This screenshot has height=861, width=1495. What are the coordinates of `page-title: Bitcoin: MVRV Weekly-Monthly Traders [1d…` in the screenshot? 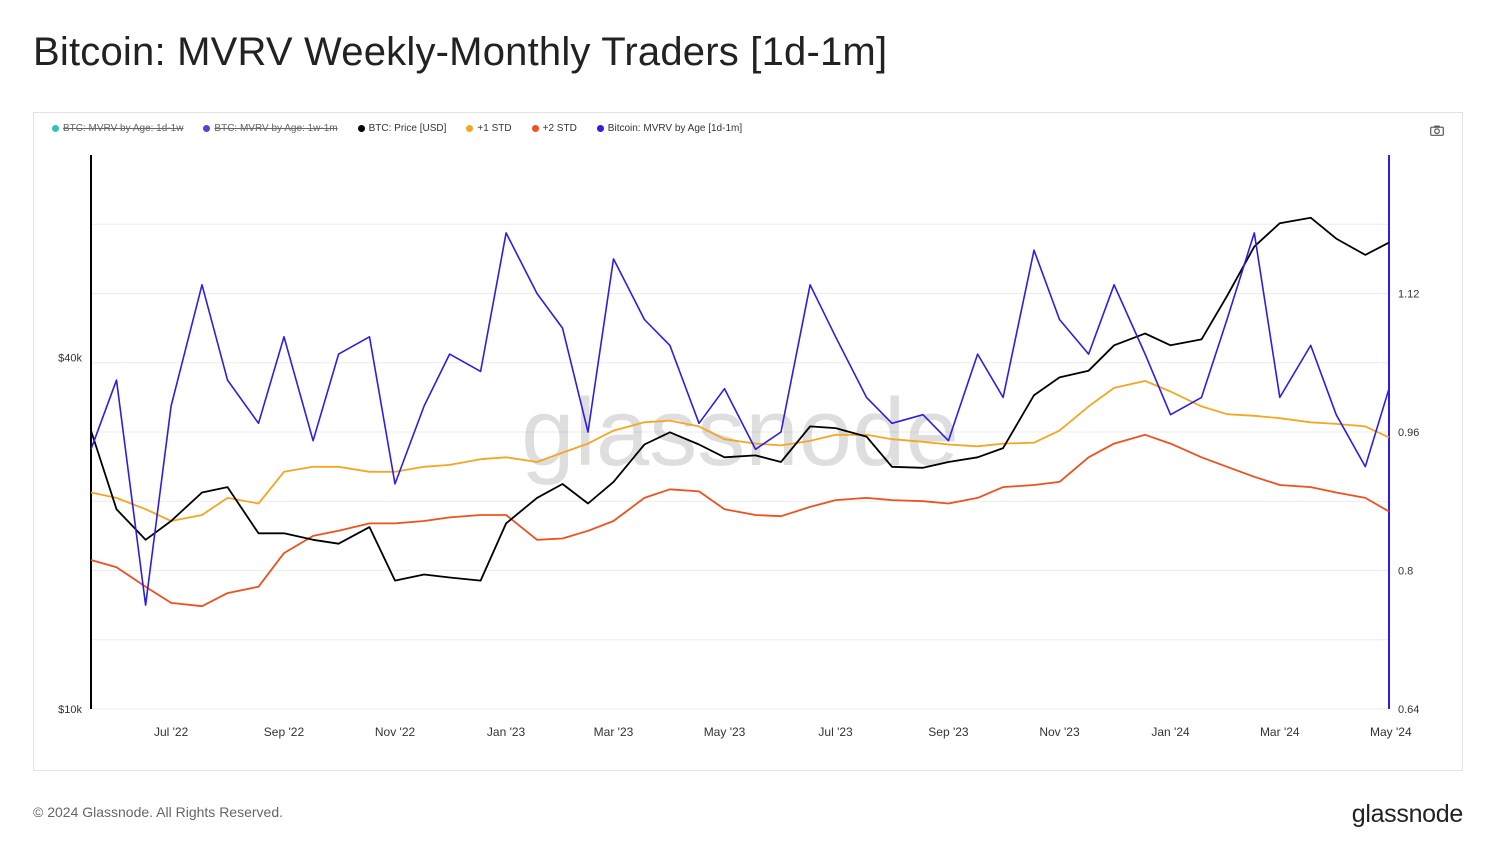 It's located at (460, 52).